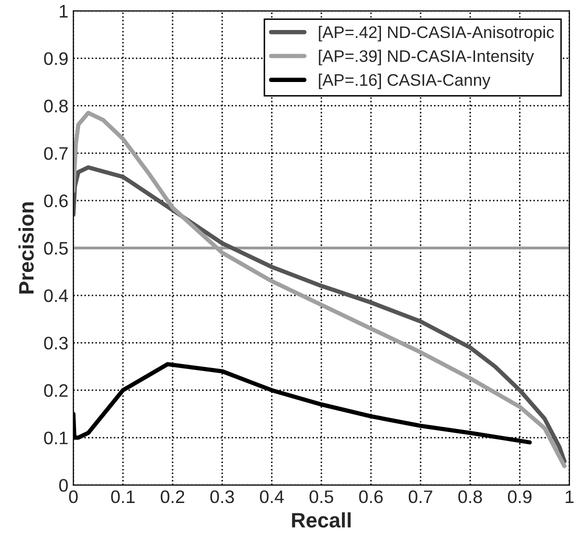 This screenshot has width=587, height=545. I want to click on y-tick-label: 1, so click(64, 11).